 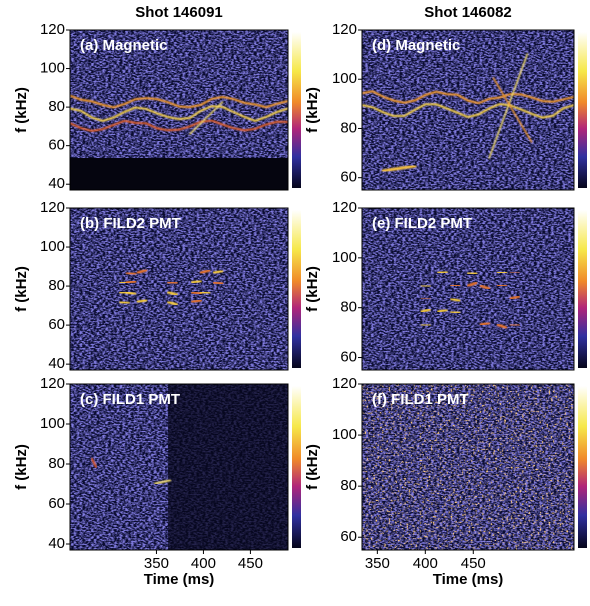 What do you see at coordinates (420, 399) in the screenshot?
I see `panel-title: (f) FILD1 PMT` at bounding box center [420, 399].